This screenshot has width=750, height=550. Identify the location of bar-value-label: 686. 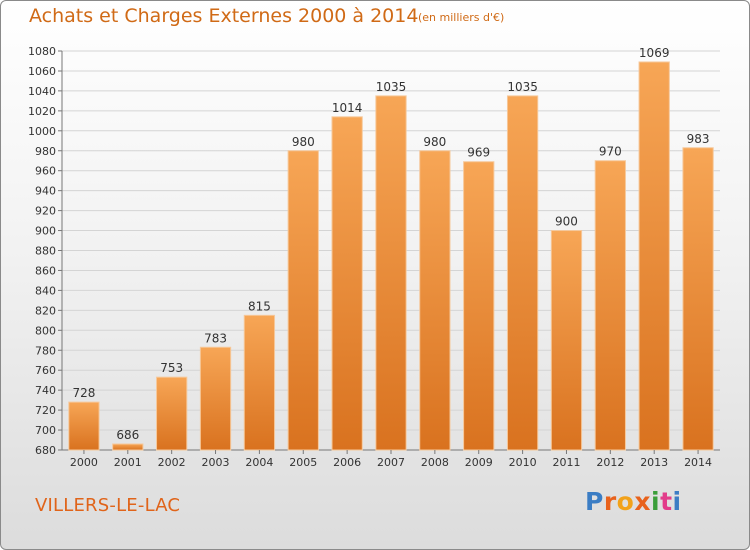
(127, 435).